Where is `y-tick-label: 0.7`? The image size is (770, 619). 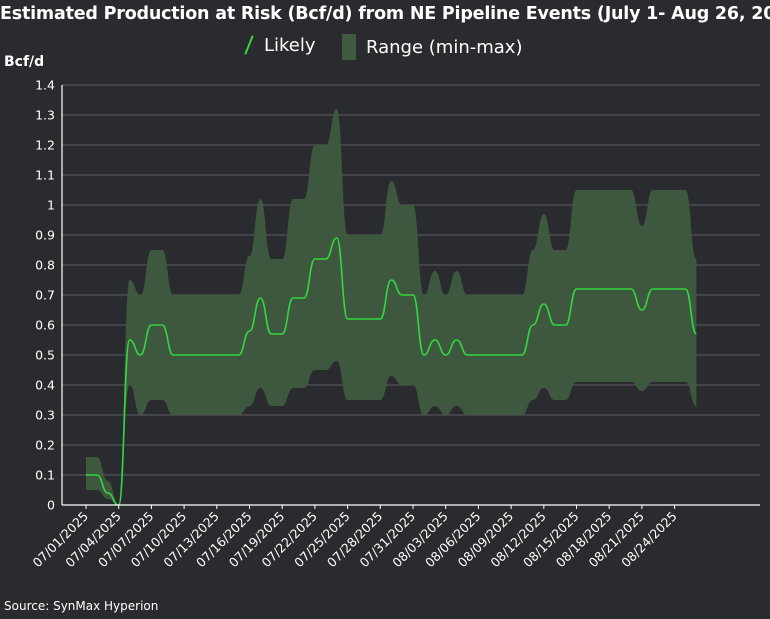
y-tick-label: 0.7 is located at coordinates (45, 295).